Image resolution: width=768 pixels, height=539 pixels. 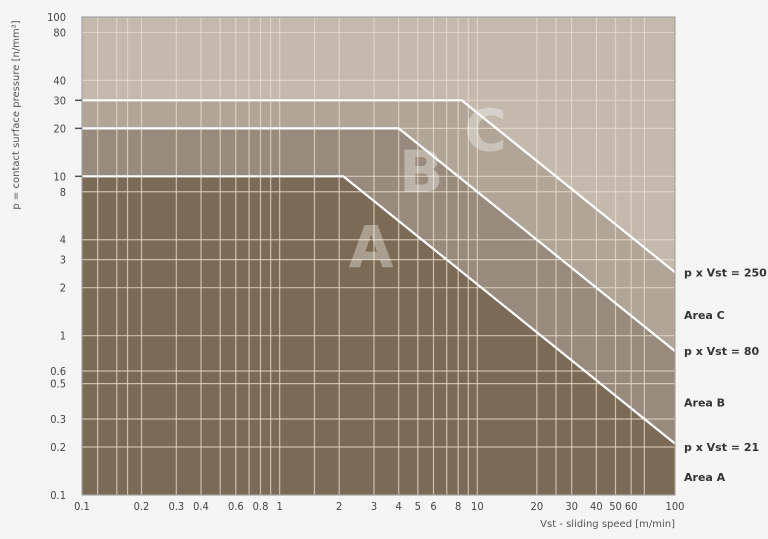 What do you see at coordinates (82, 506) in the screenshot?
I see `x-tick-label: 0.1` at bounding box center [82, 506].